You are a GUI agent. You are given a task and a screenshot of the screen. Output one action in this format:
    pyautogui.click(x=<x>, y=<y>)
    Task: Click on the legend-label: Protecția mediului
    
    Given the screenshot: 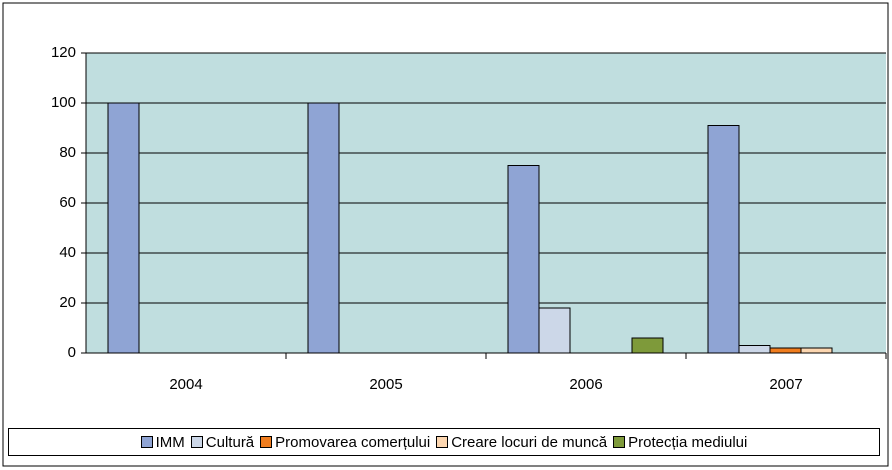 What is the action you would take?
    pyautogui.click(x=688, y=442)
    